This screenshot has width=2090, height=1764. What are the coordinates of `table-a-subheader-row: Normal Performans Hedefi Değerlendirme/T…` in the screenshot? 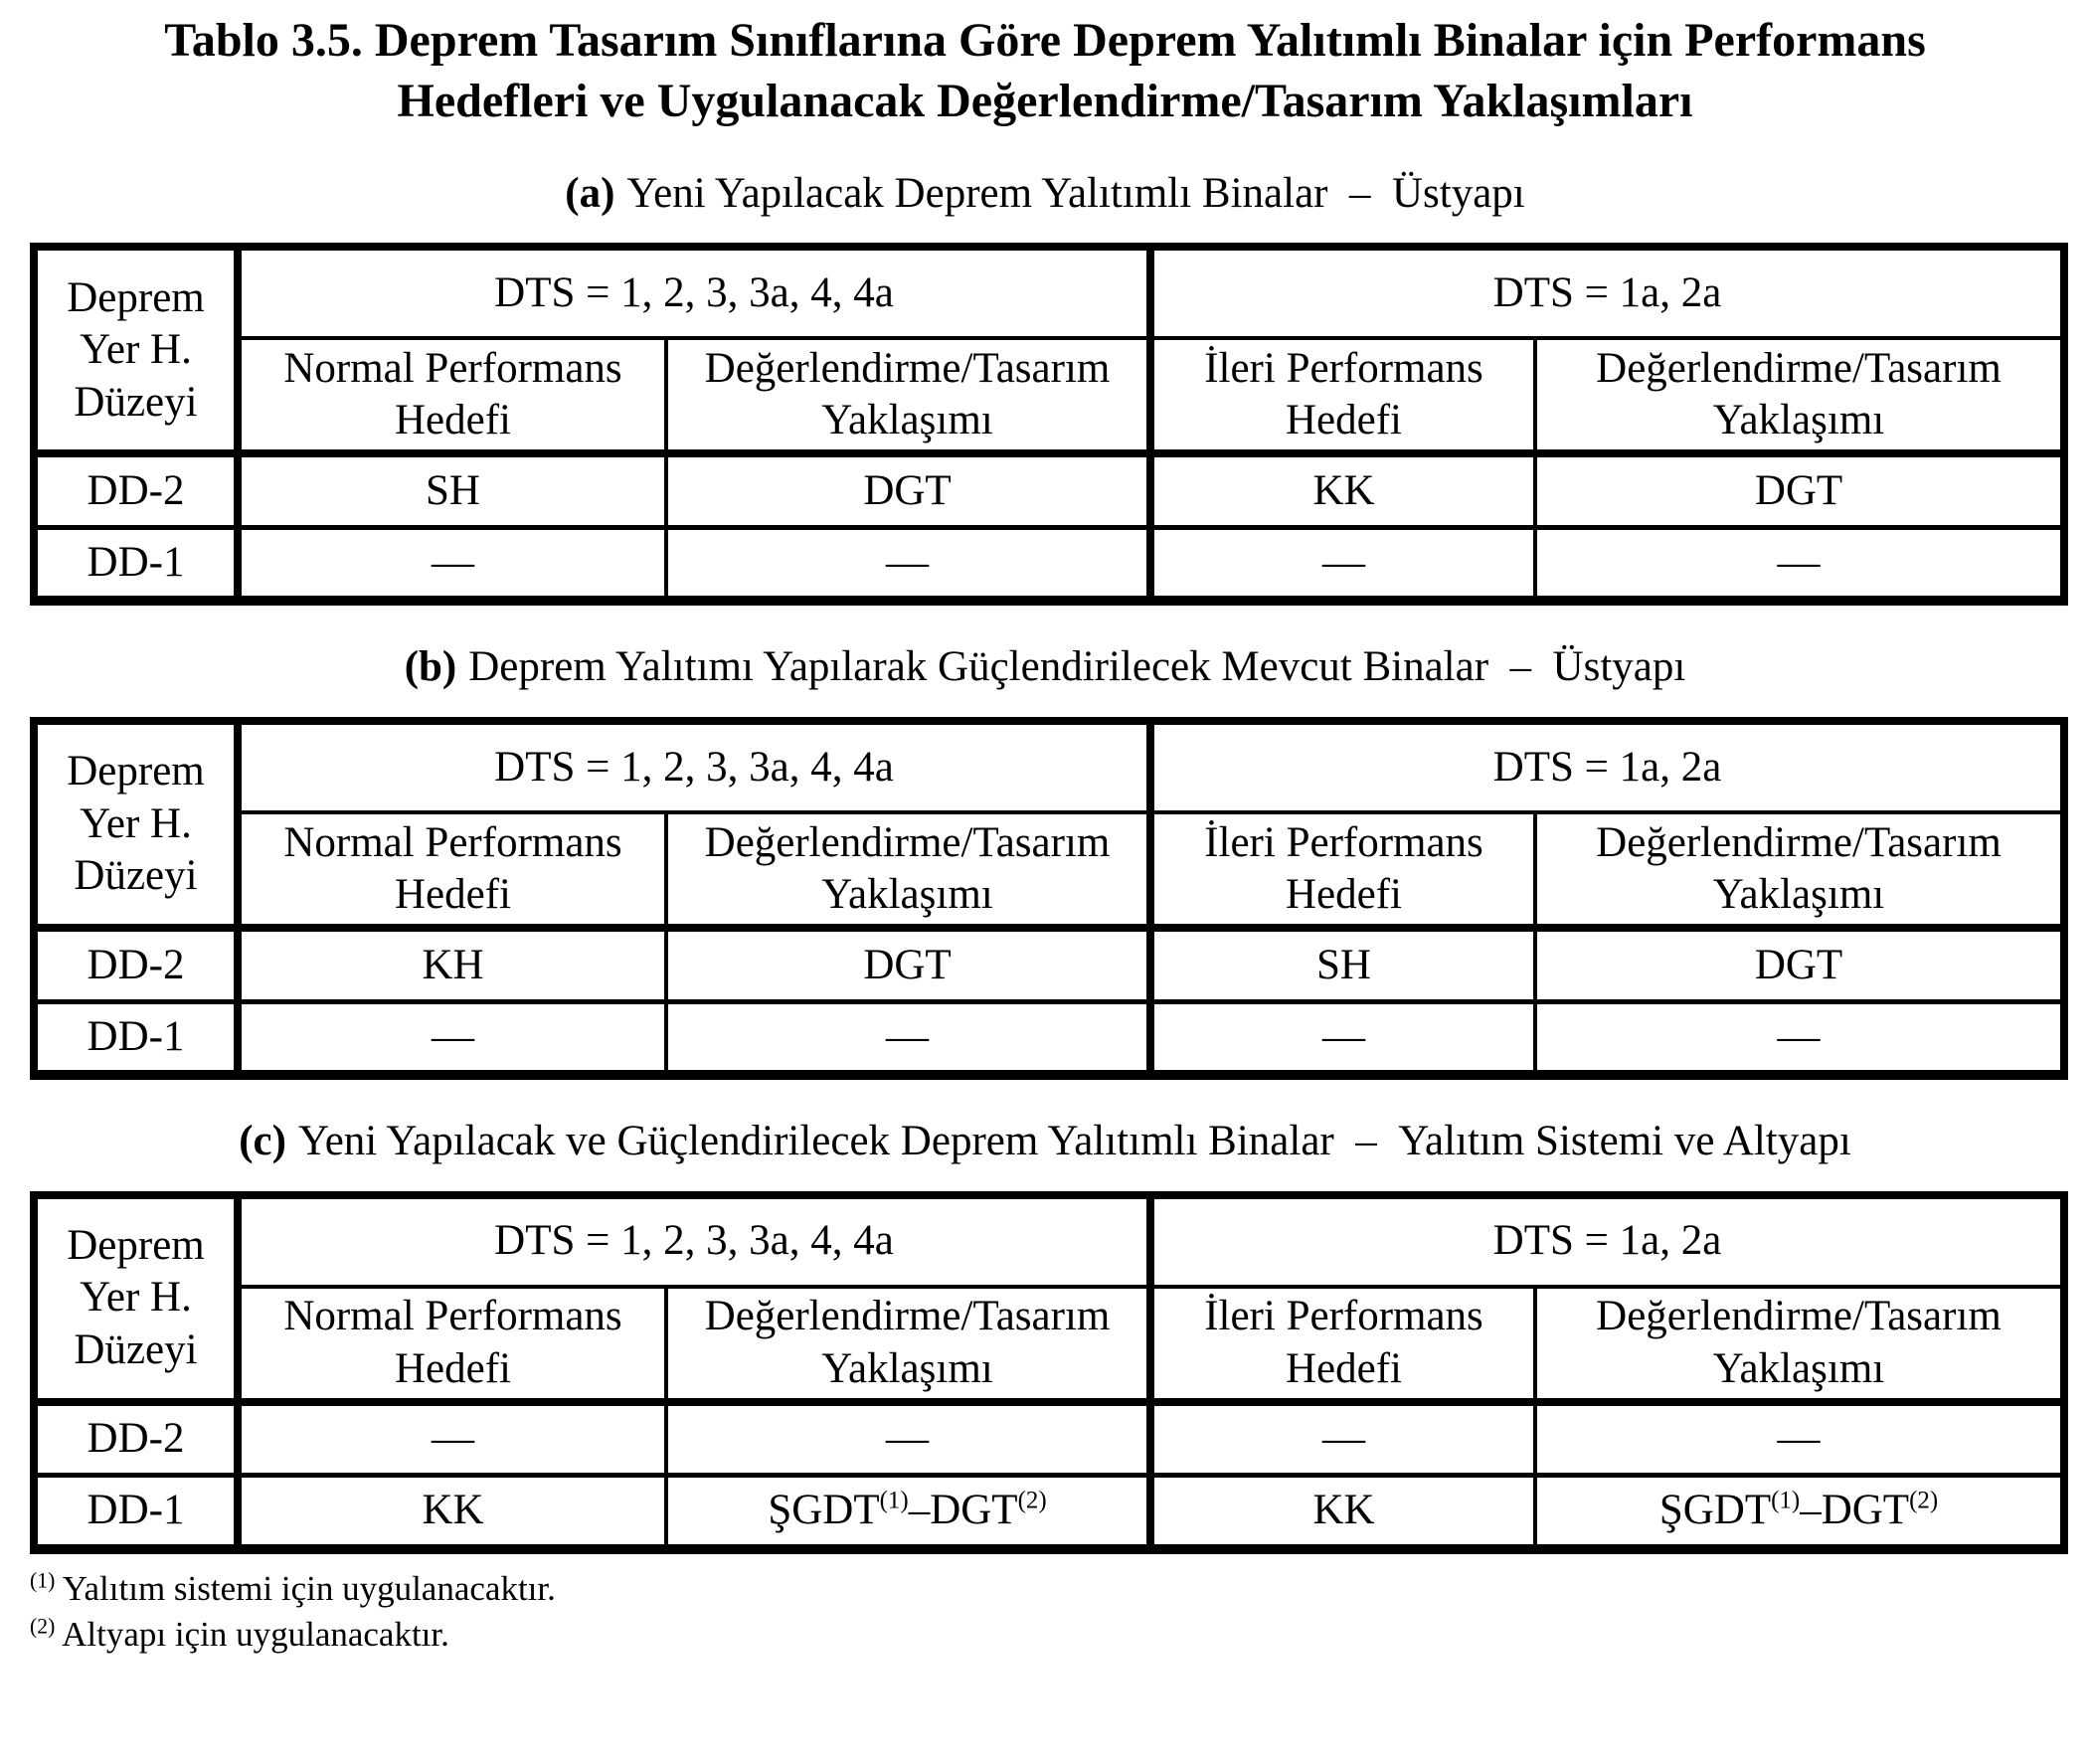 It's located at (1049, 398).